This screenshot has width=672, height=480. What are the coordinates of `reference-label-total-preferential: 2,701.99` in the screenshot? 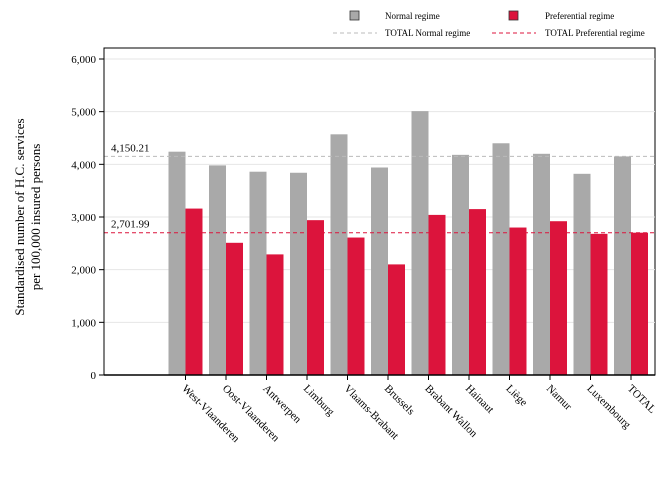 It's located at (130, 225).